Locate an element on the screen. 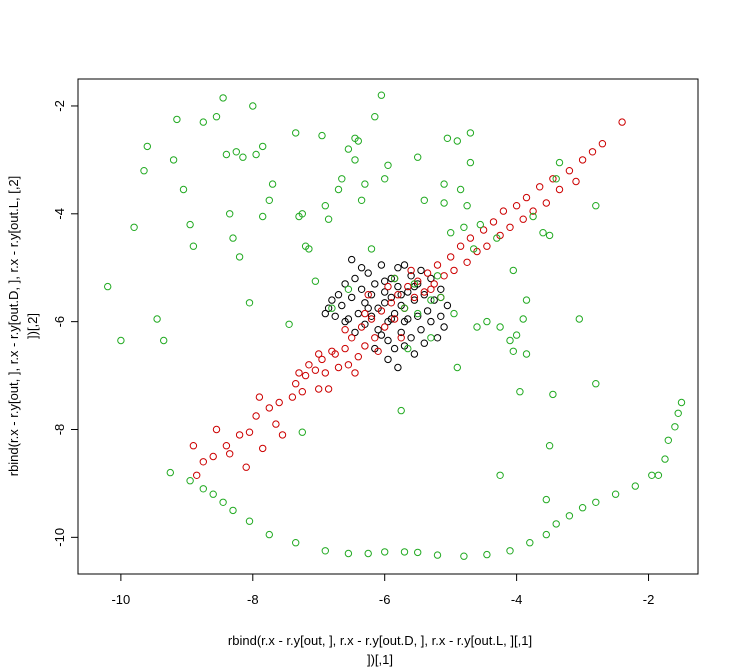 This screenshot has height=672, width=740. y-tick-label: -8 is located at coordinates (59, 430).